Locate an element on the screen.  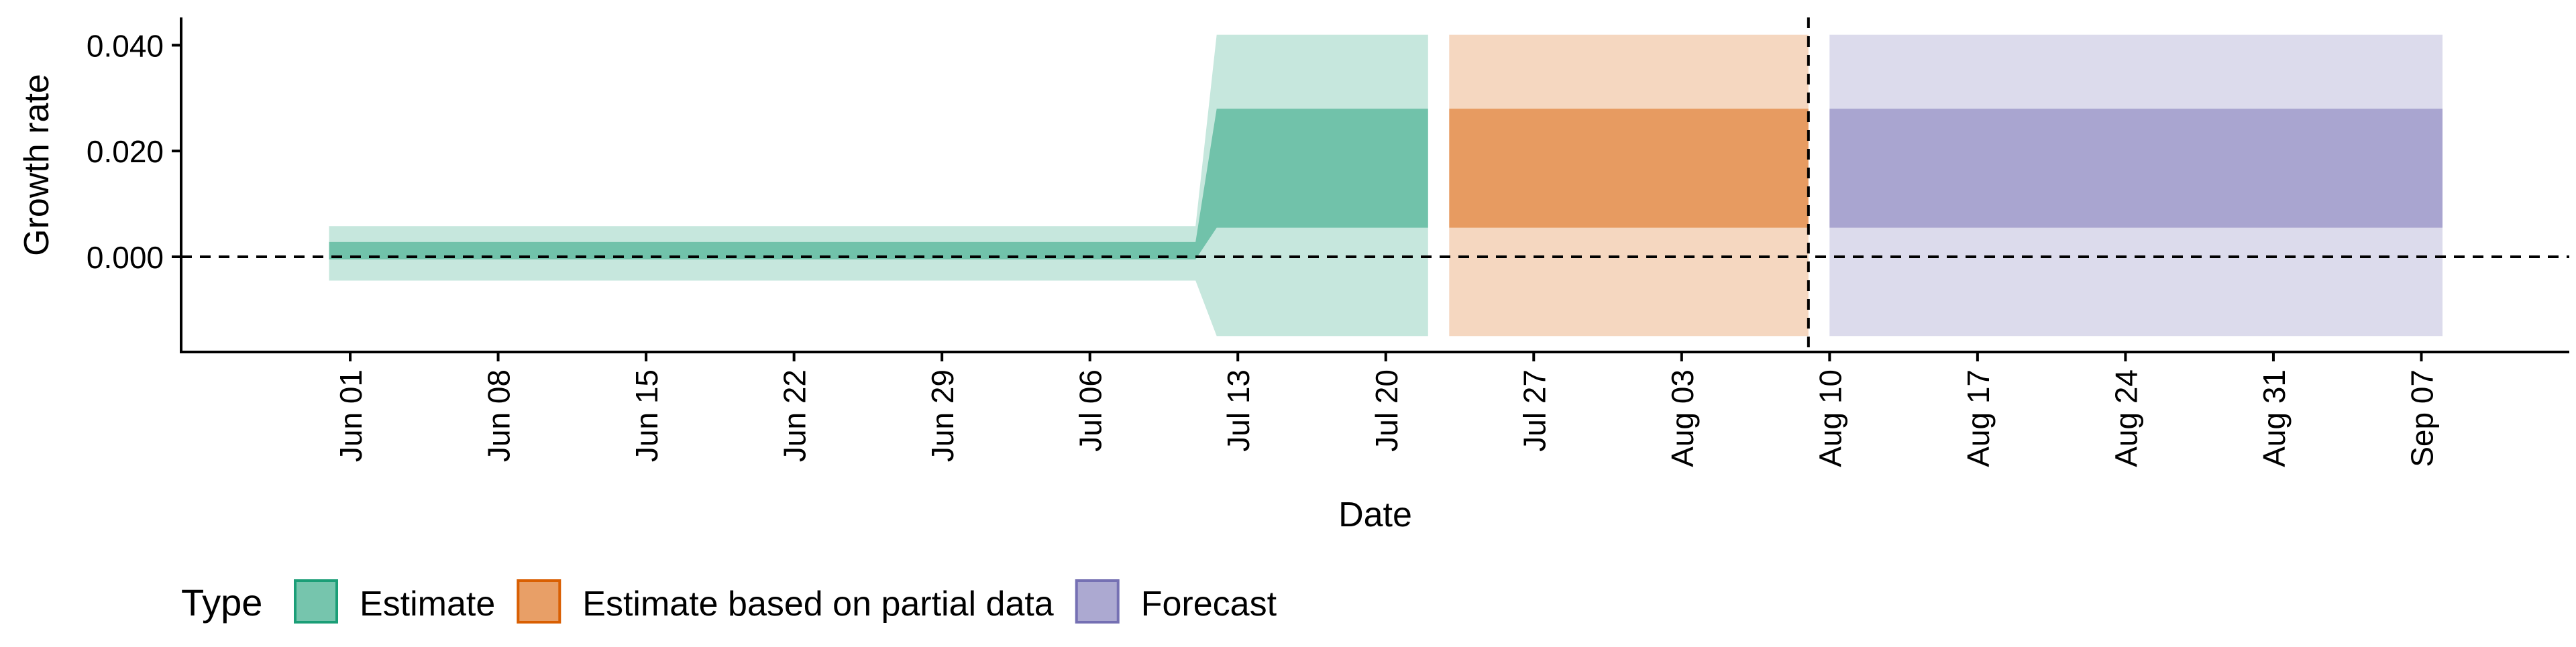
estimate-based-on-partial-data-legend-label: Estimate based on partial data is located at coordinates (818, 604).